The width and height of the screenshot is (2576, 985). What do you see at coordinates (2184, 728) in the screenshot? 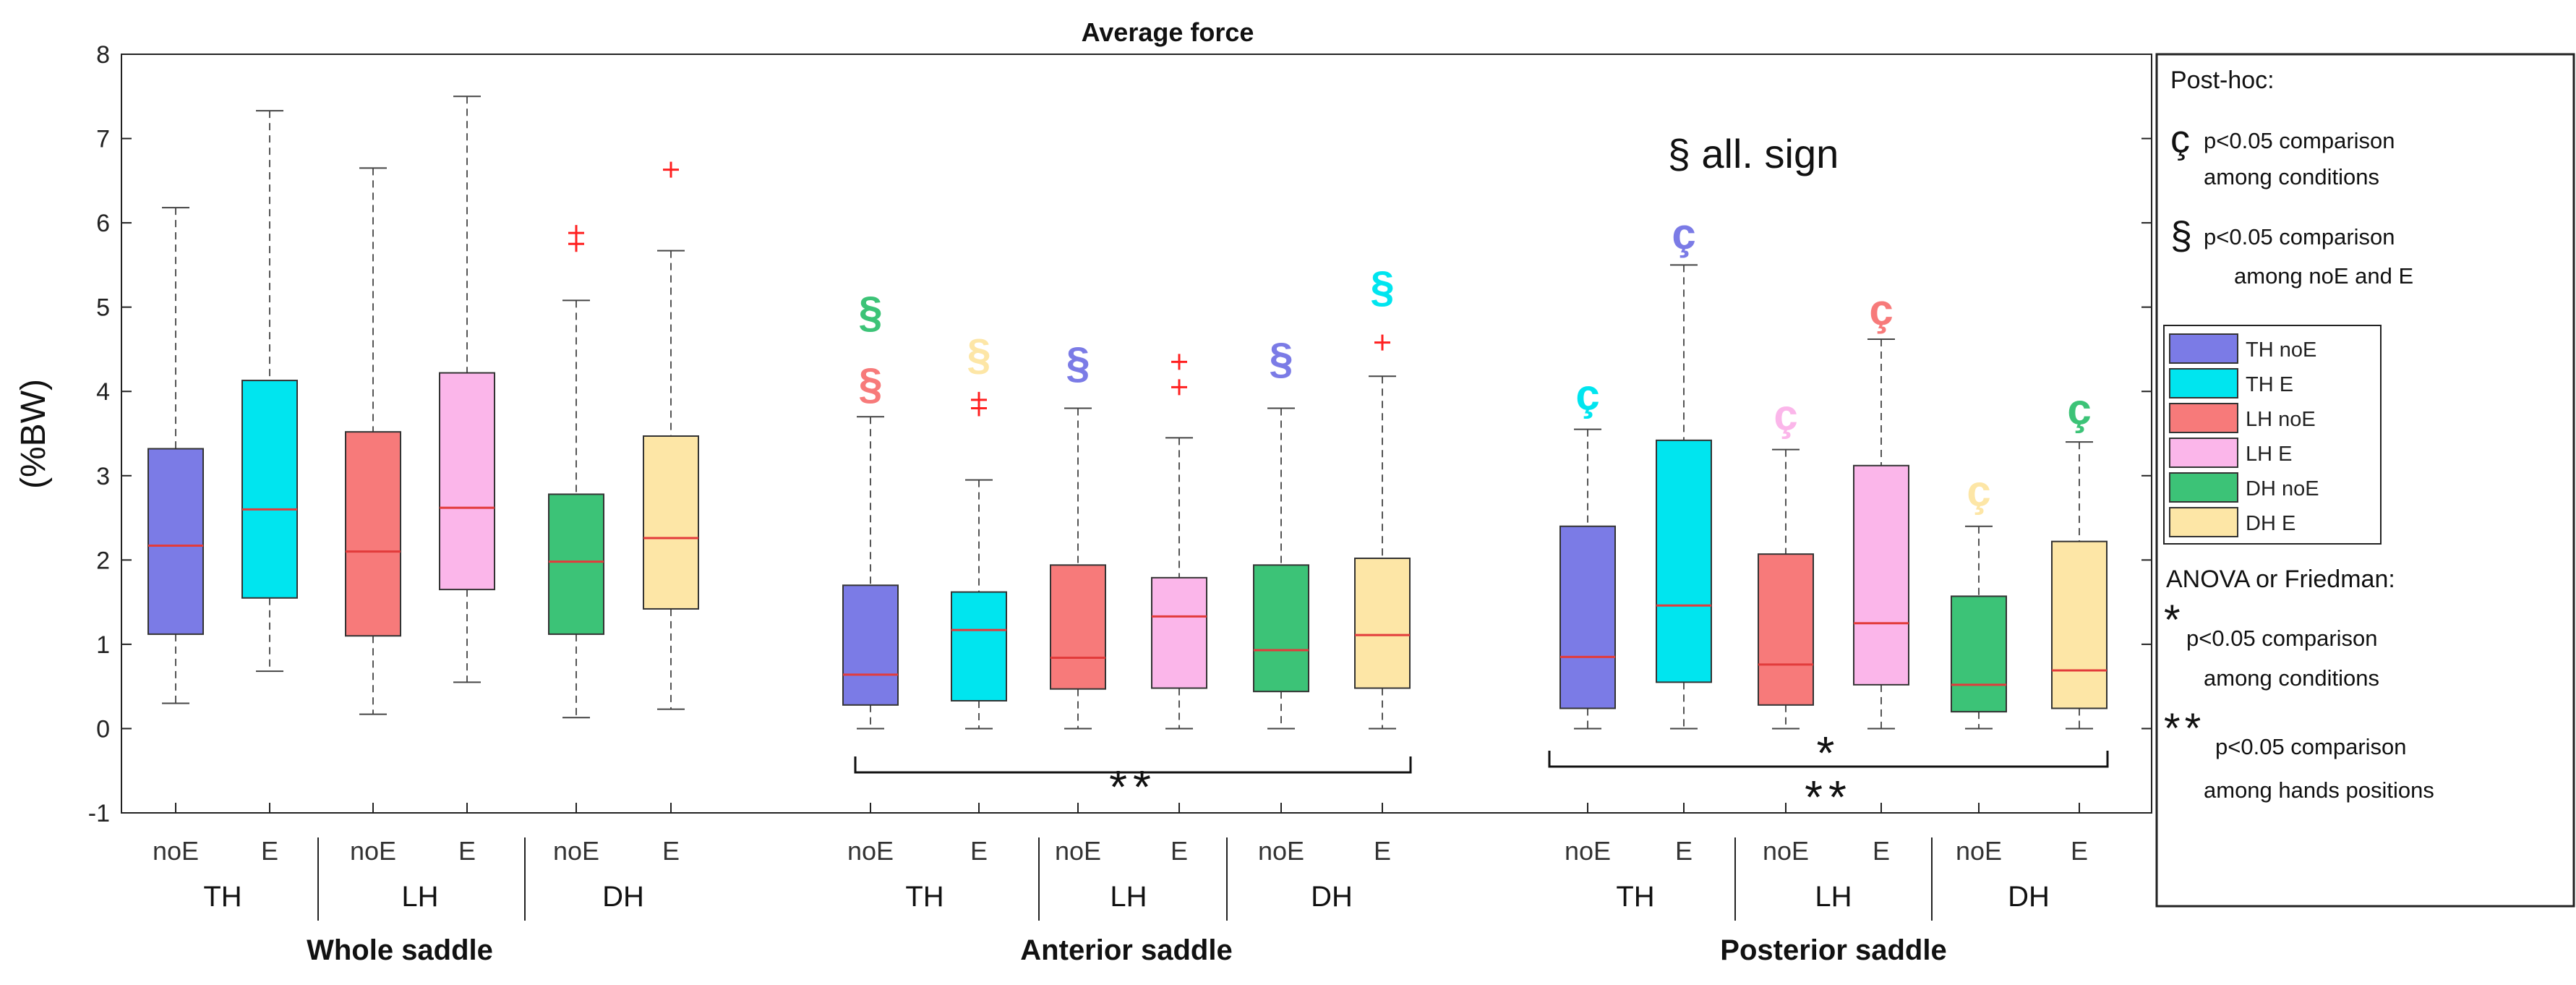
I see `legend-stats-symbol: **` at bounding box center [2184, 728].